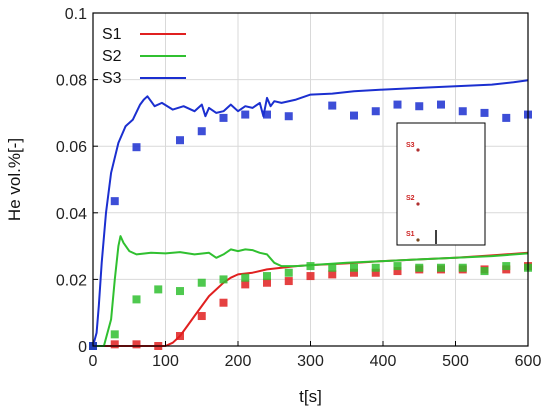 Image resolution: width=550 pixels, height=413 pixels. Describe the element at coordinates (93, 361) in the screenshot. I see `x-tick-label: 0` at that location.